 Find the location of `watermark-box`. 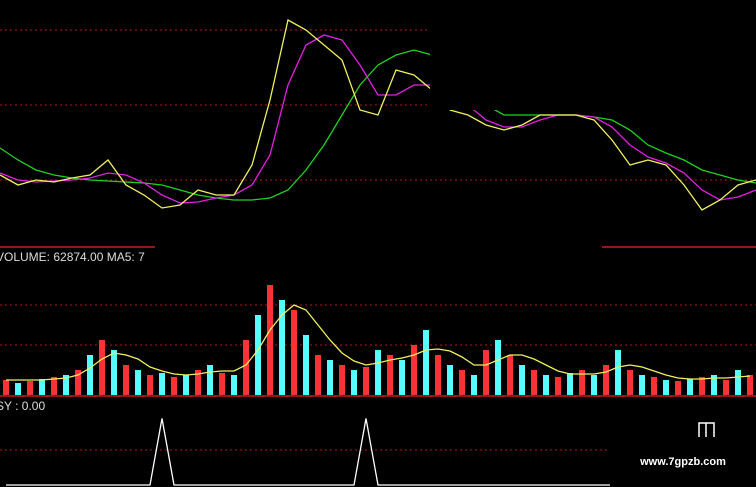

watermark-box is located at coordinates (683, 463).